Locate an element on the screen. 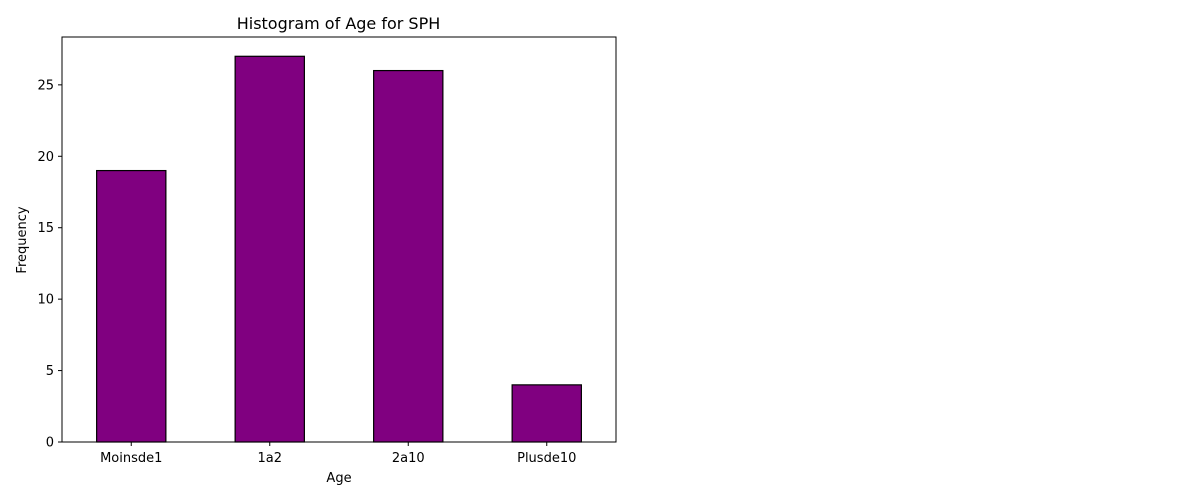 This screenshot has height=500, width=1200. y-axis: 0 5 10 15 20 25 is located at coordinates (49, 264).